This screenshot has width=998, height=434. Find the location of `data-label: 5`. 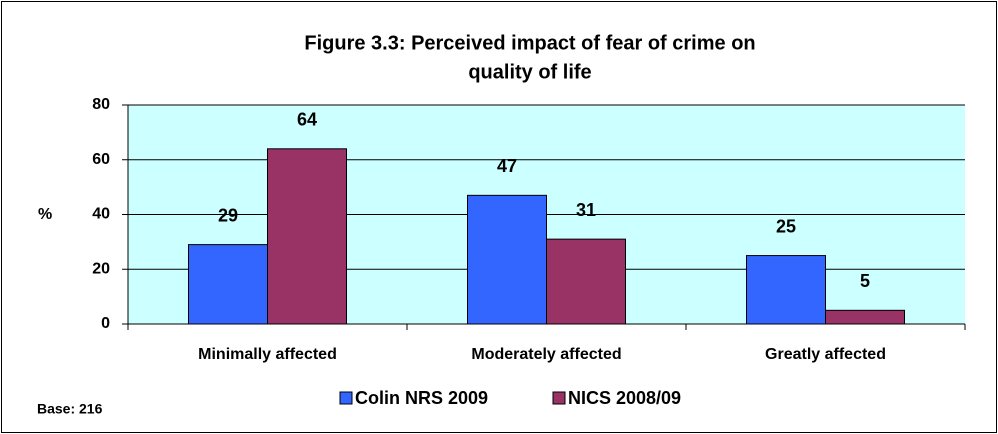

data-label: 5 is located at coordinates (865, 281).